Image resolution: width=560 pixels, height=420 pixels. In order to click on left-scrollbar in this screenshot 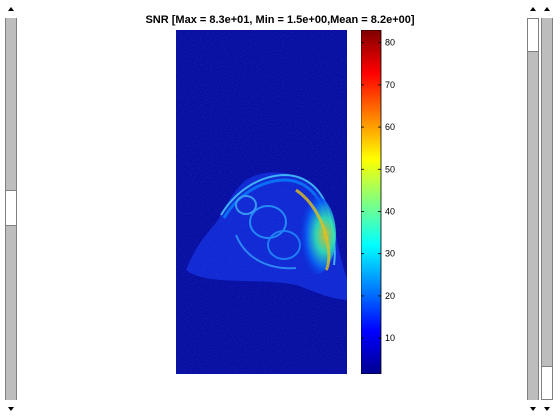, I will do `click(11, 210)`.